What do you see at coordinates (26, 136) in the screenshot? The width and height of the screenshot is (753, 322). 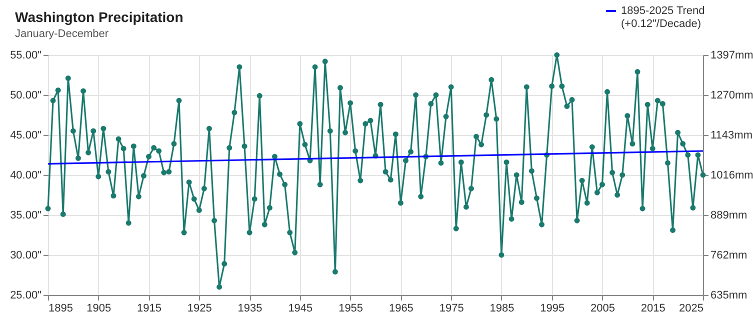 I see `y-tick-label: 45.00"` at bounding box center [26, 136].